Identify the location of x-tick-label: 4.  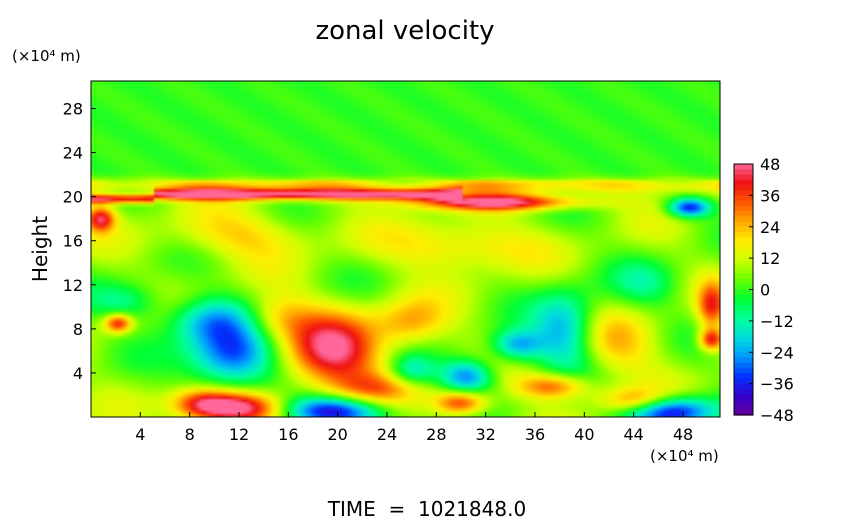
(140, 434).